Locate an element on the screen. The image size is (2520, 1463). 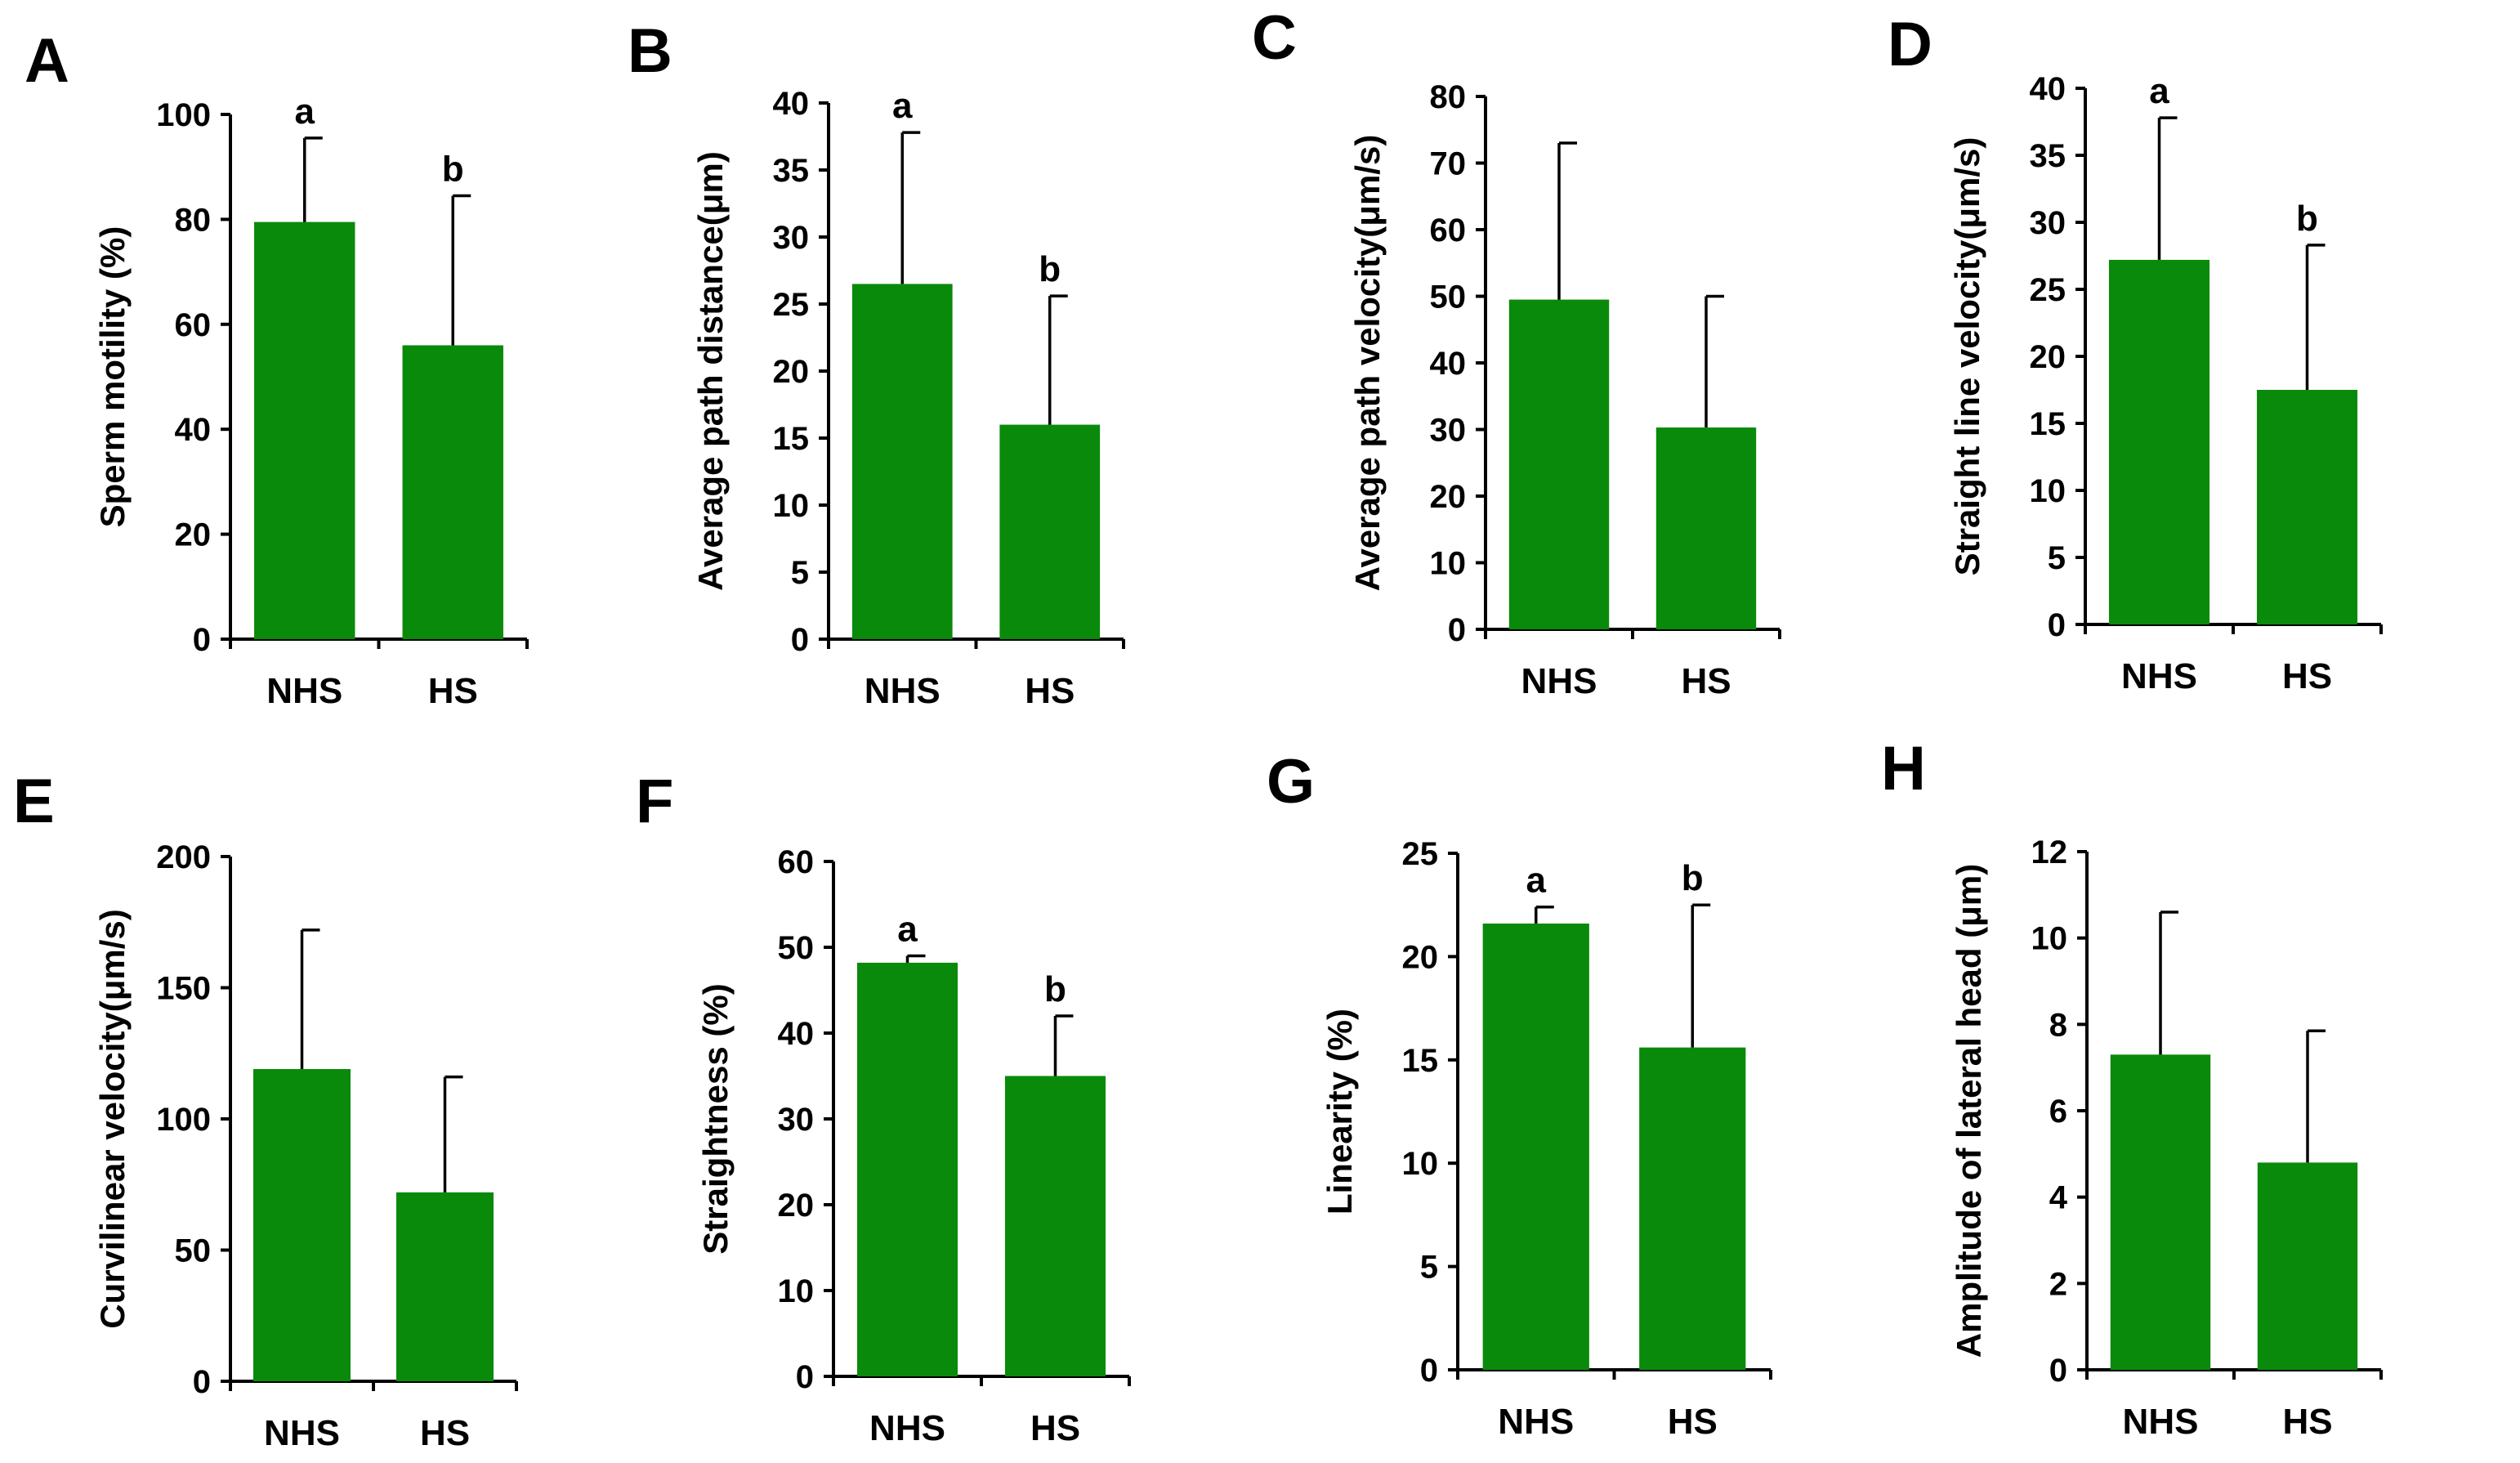
y-axis-label: Average path distance(μm) is located at coordinates (711, 371).